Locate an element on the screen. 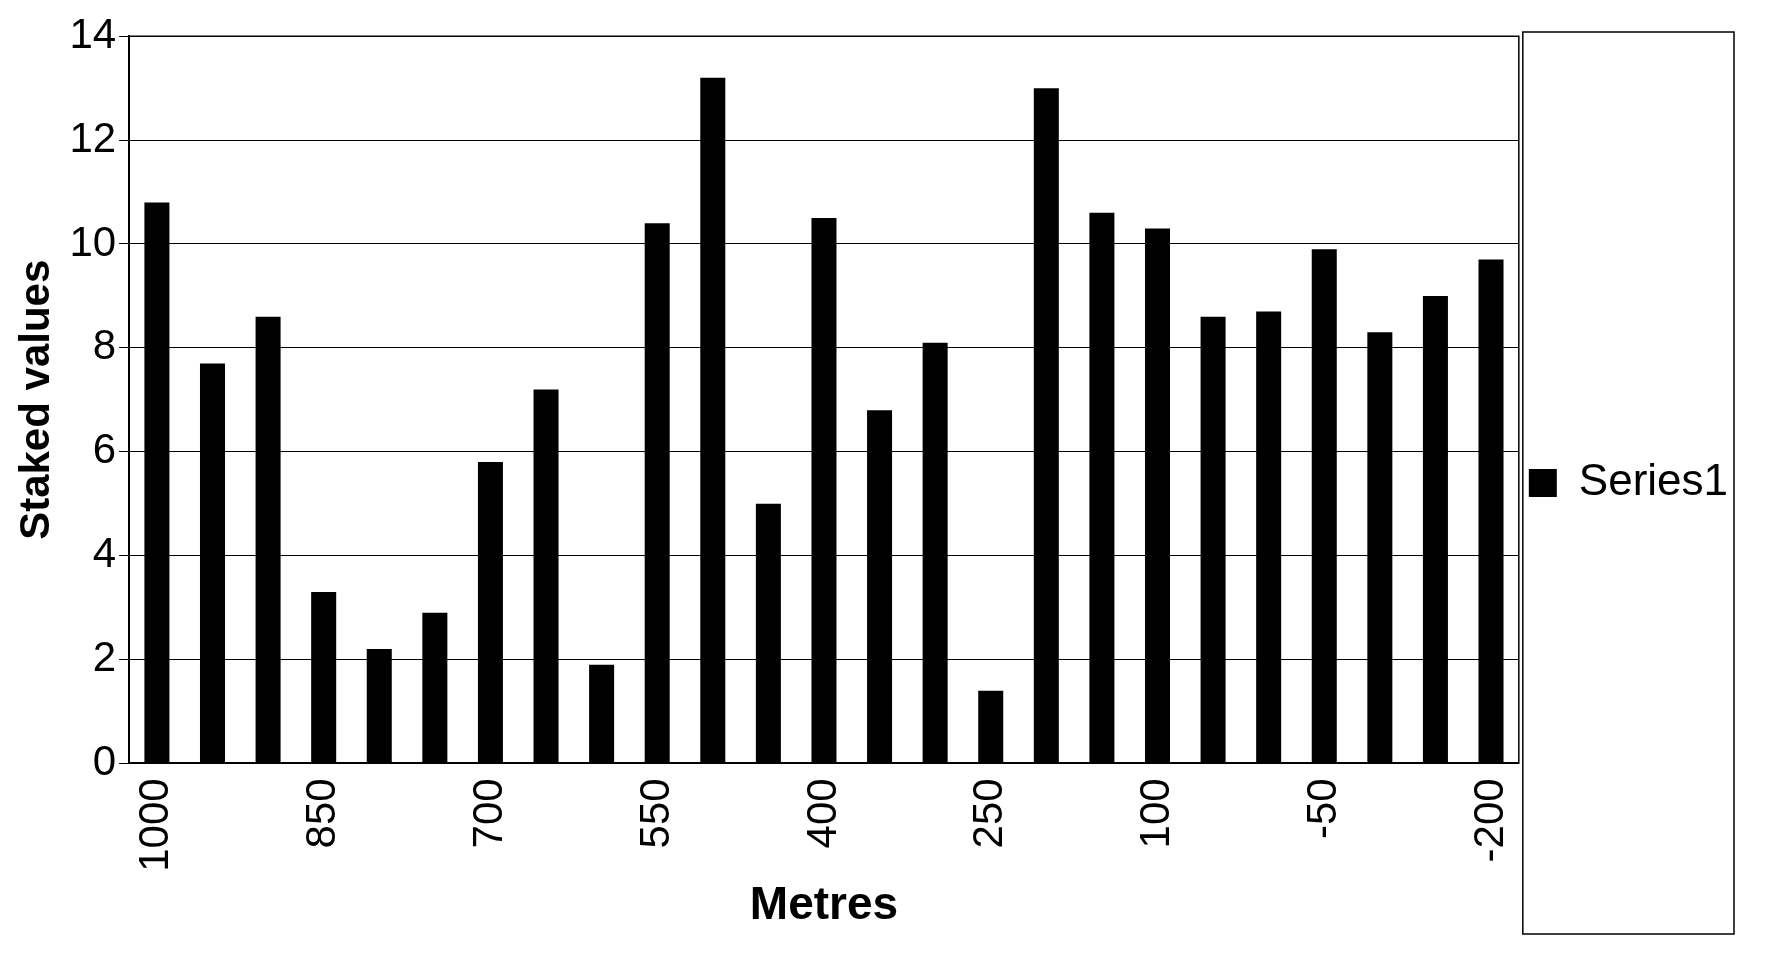  x-tick-label: 700 is located at coordinates (488, 813).